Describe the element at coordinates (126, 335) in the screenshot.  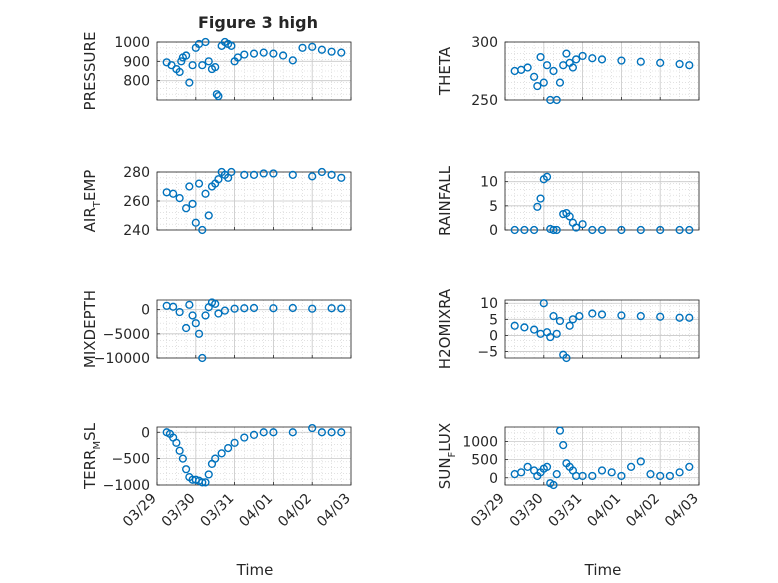
I see `y-tick-label: −5000` at that location.